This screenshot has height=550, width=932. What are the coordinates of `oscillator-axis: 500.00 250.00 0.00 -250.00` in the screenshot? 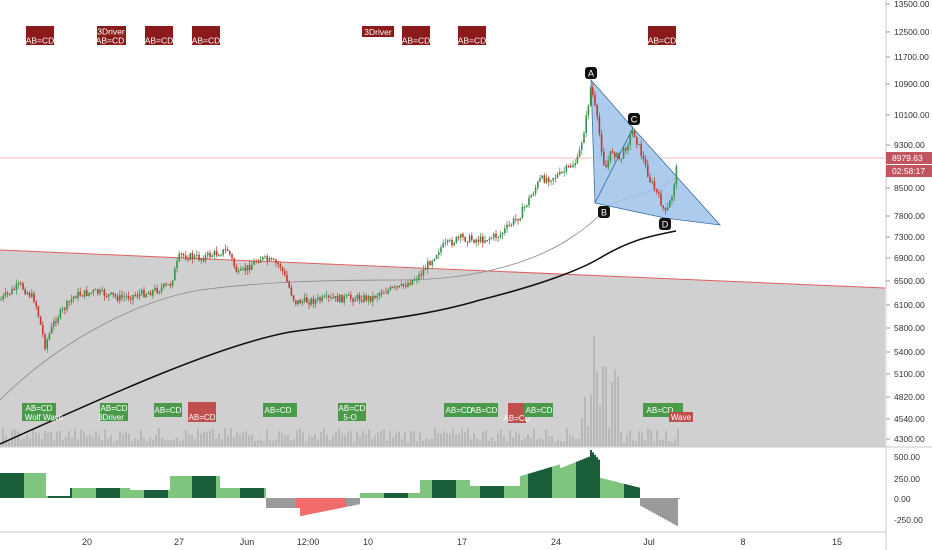 It's located at (908, 488).